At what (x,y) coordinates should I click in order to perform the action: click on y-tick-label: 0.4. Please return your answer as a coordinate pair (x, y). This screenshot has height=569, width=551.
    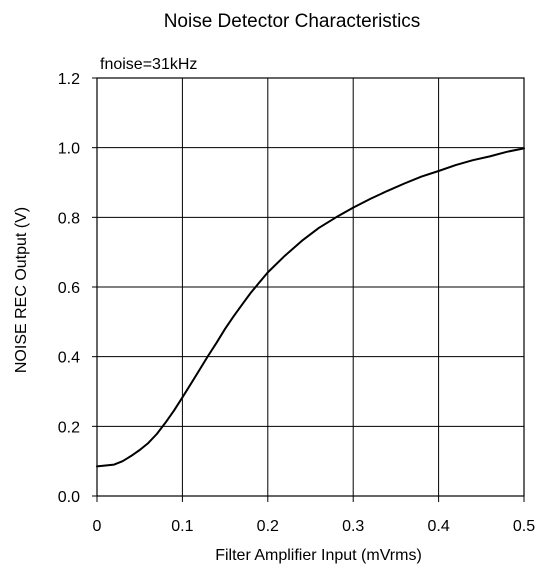
    Looking at the image, I should click on (69, 358).